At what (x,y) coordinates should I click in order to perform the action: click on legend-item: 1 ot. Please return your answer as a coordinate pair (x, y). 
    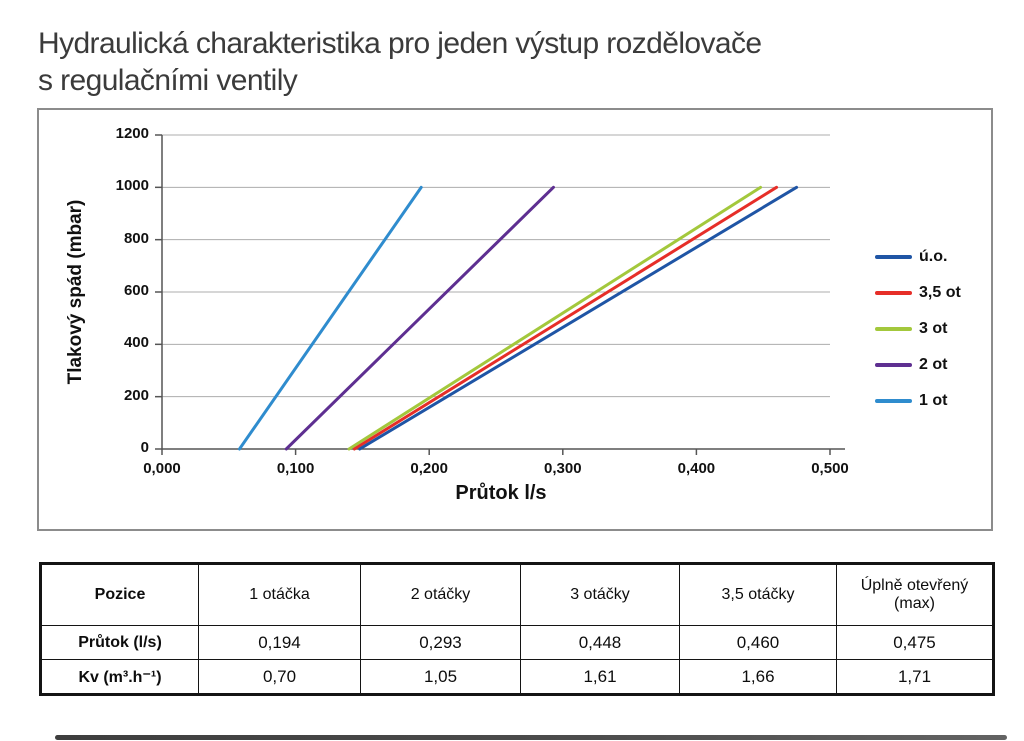
    Looking at the image, I should click on (911, 401).